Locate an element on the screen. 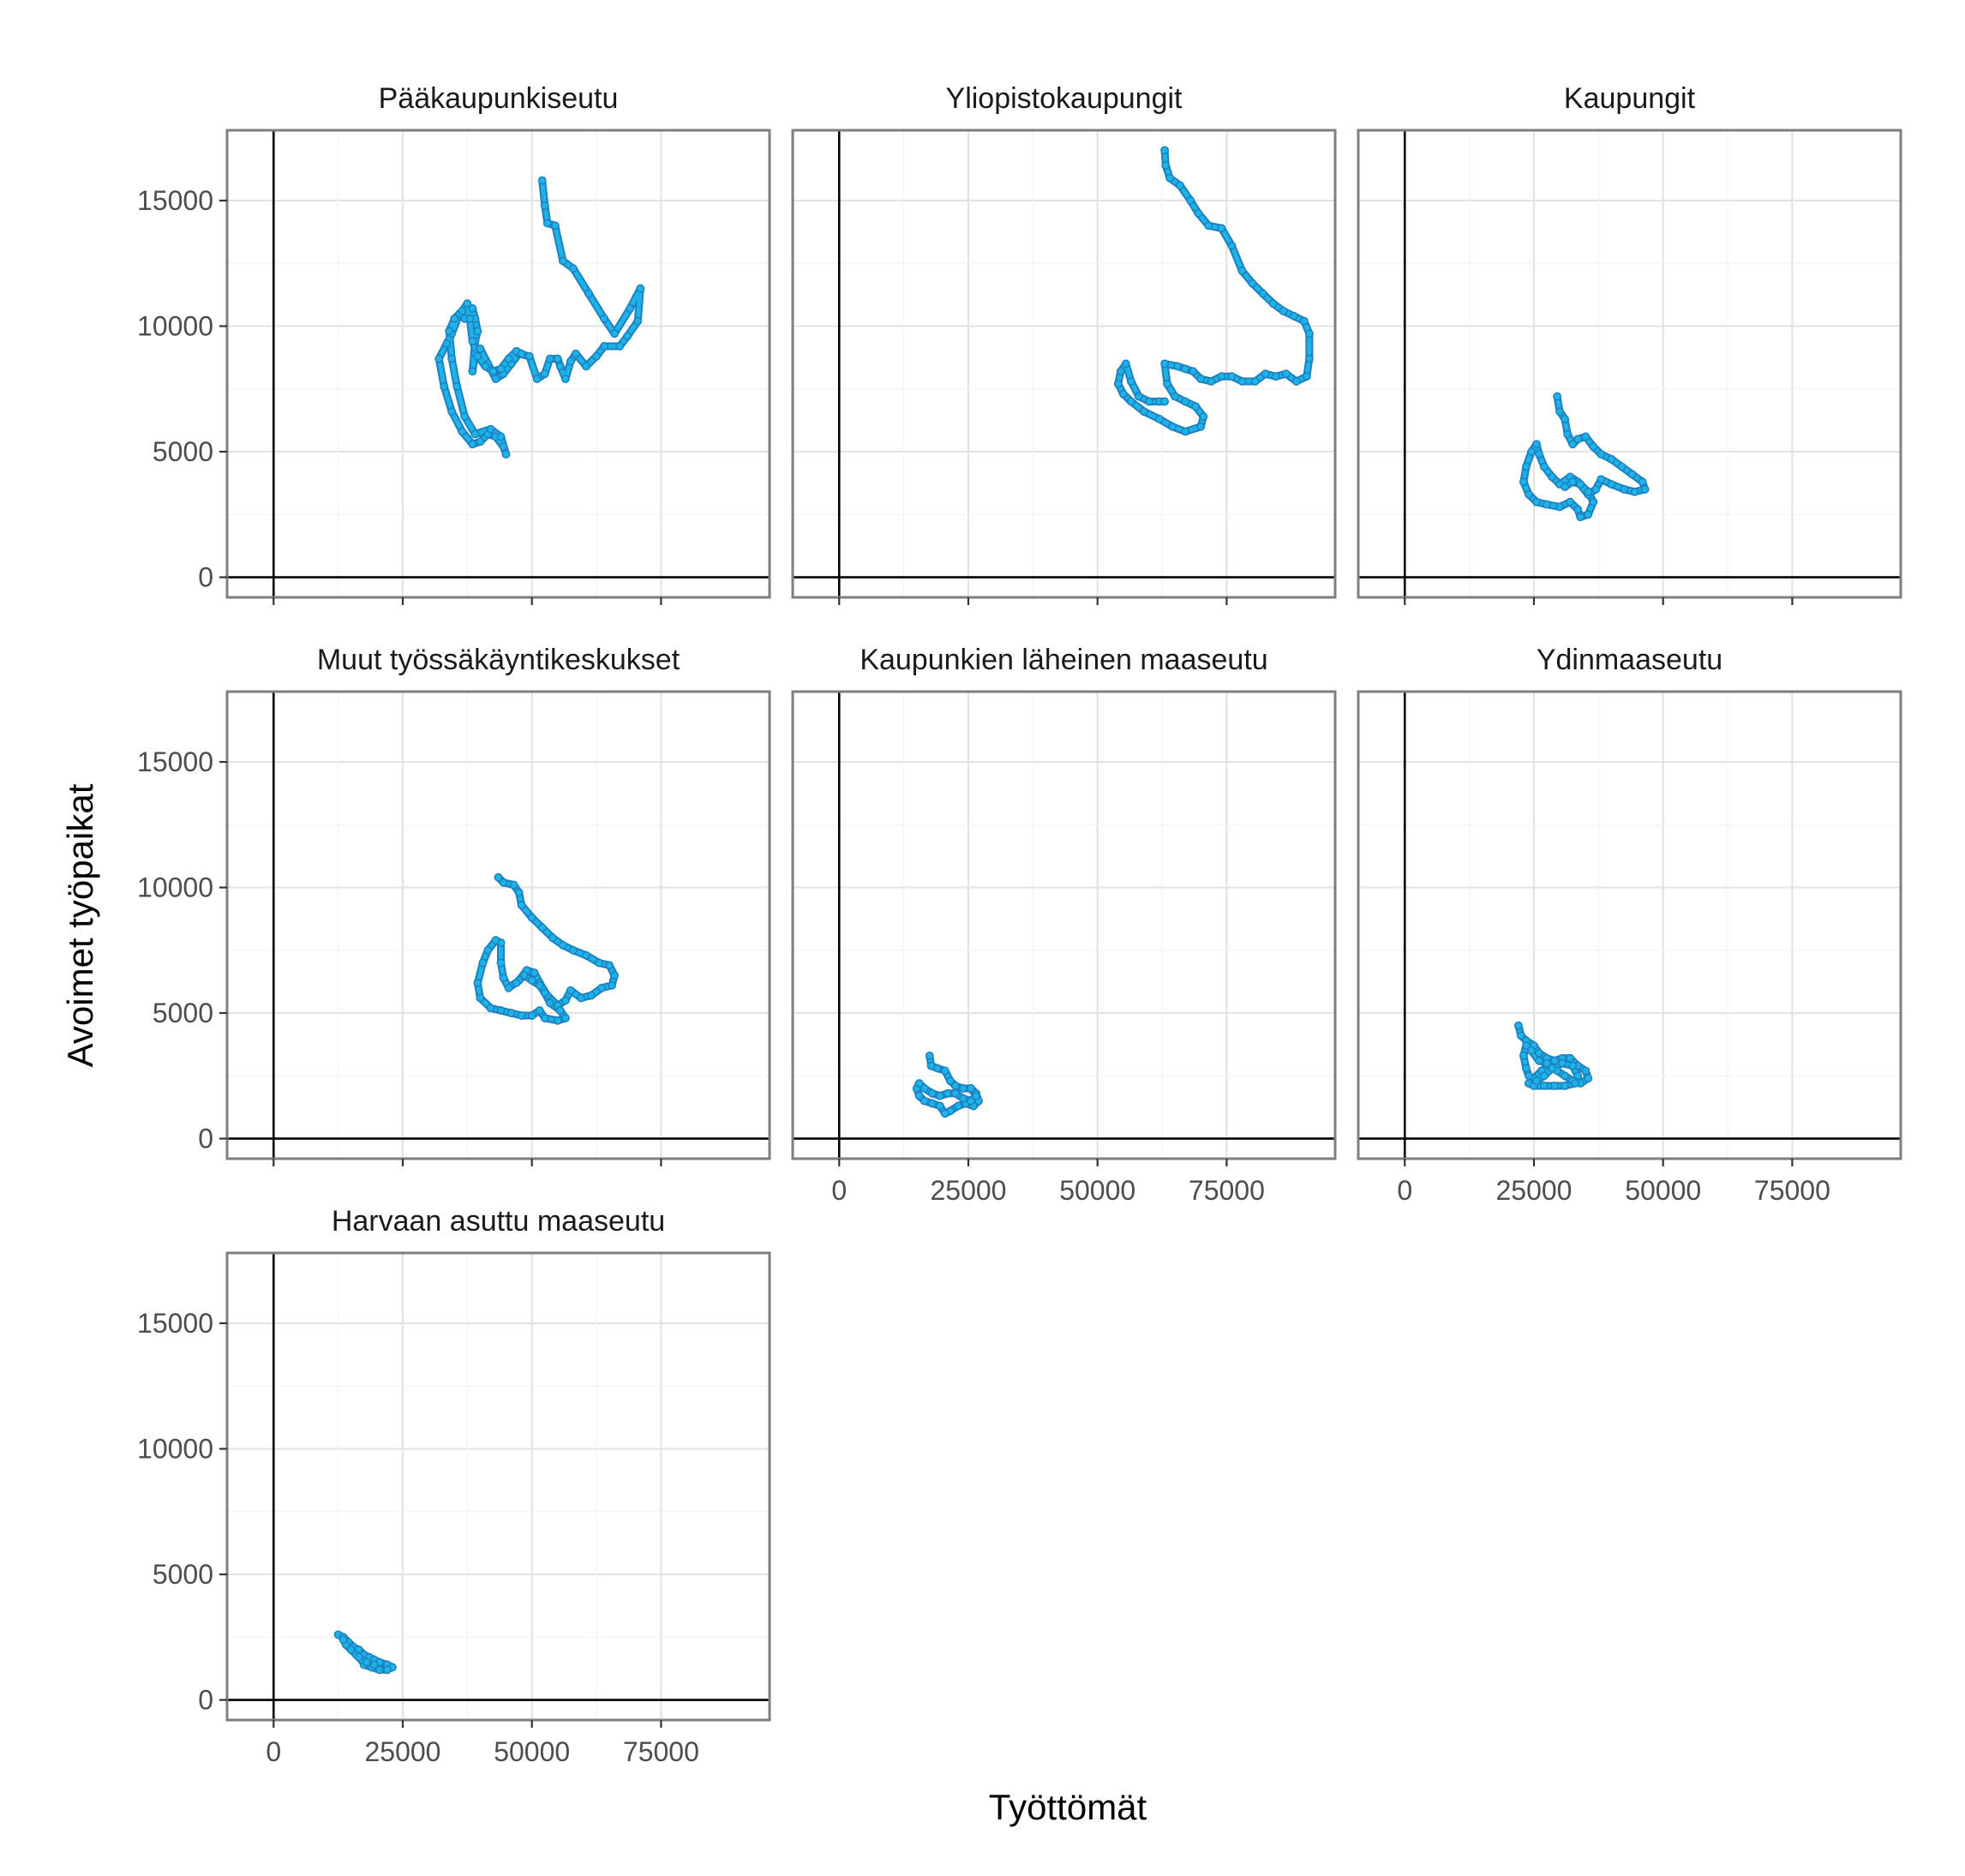 This screenshot has width=1965, height=1876. y-tick-label: 0 is located at coordinates (205, 1700).